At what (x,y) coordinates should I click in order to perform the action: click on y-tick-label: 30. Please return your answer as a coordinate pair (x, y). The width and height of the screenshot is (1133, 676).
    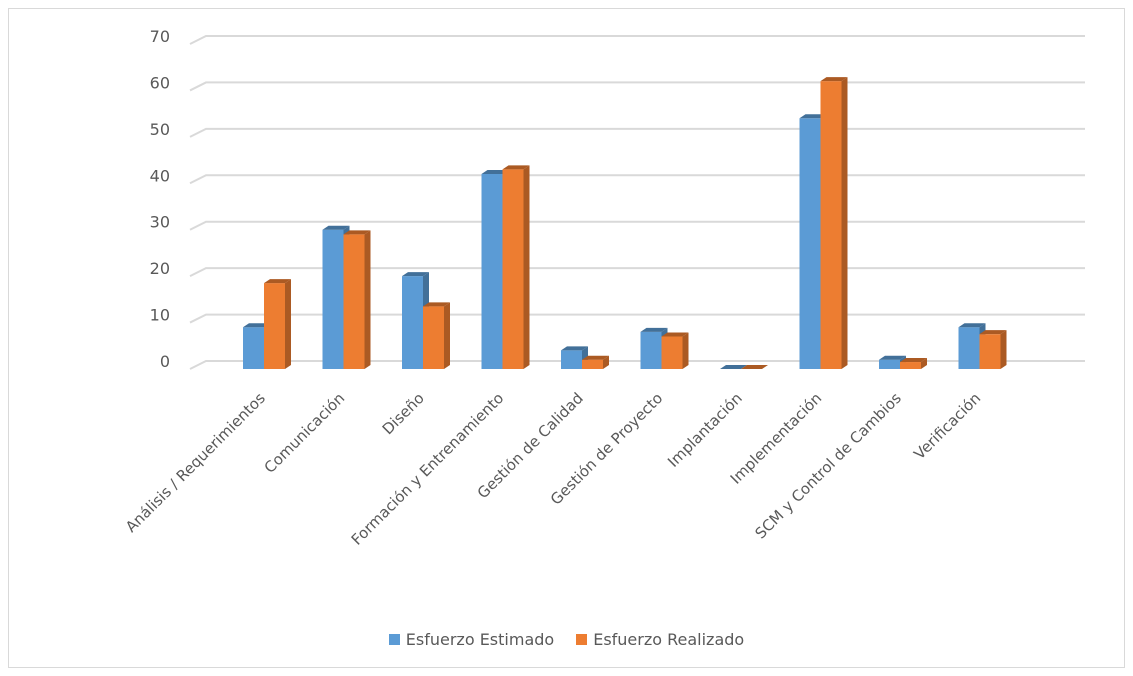
    Looking at the image, I should click on (160, 222).